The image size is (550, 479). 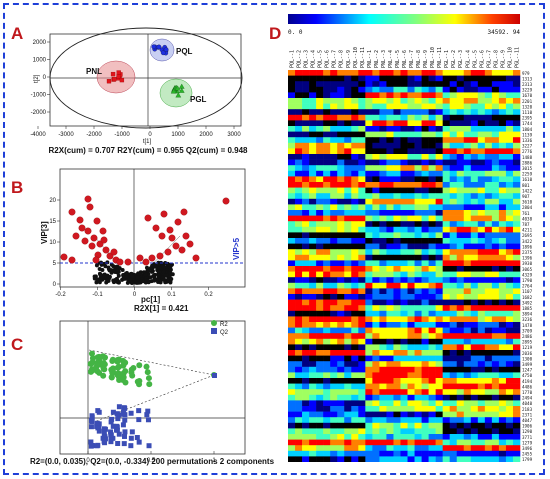 What do you see at coordinates (433, 57) in the screenshot?
I see `heatmap-column-label: PNL--10` at bounding box center [433, 57].